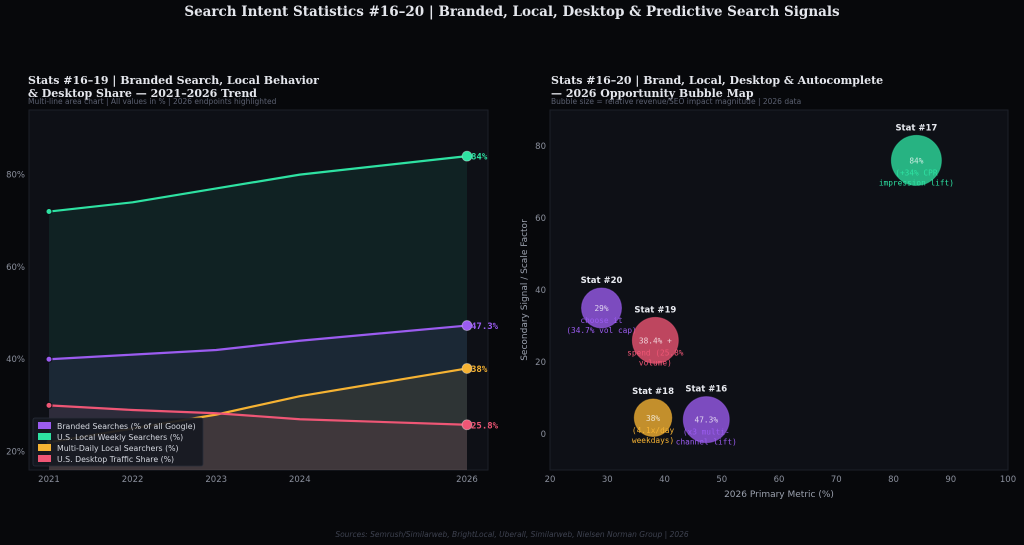 The width and height of the screenshot is (1024, 545). Describe the element at coordinates (543, 435) in the screenshot. I see `y-tick-label: 0` at that location.